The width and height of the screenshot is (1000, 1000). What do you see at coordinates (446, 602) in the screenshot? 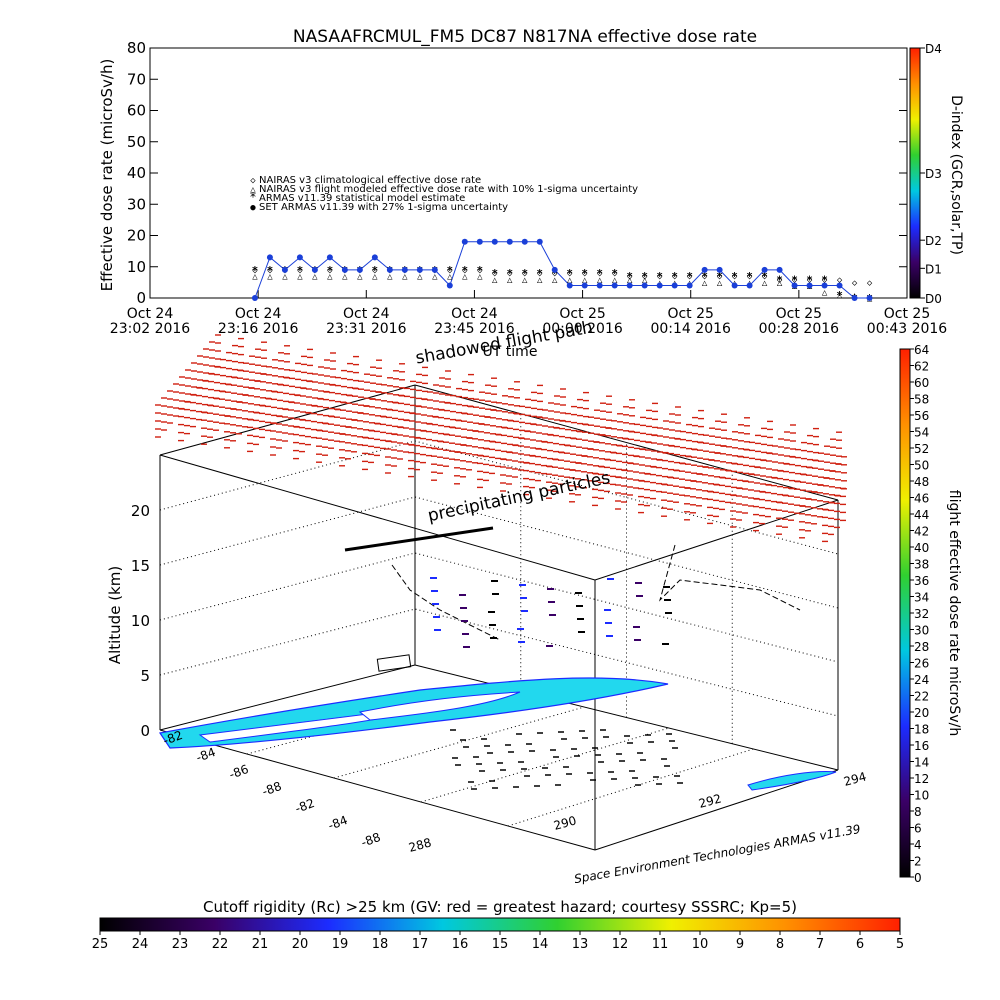
I see `flight-path-descent` at bounding box center [446, 602].